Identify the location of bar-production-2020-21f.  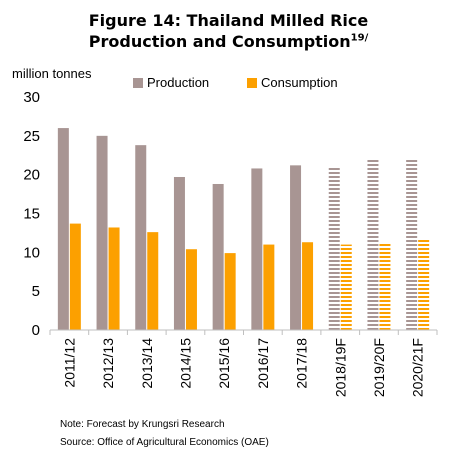
(412, 244).